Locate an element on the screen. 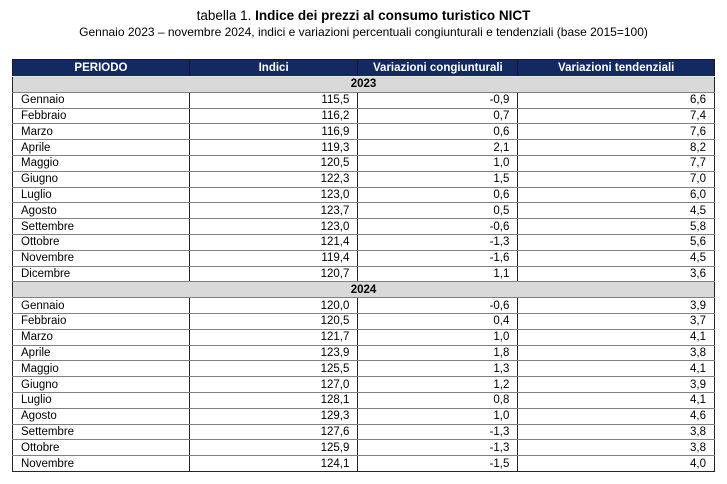 This screenshot has height=484, width=727. indice-cell: 121,4 is located at coordinates (273, 242).